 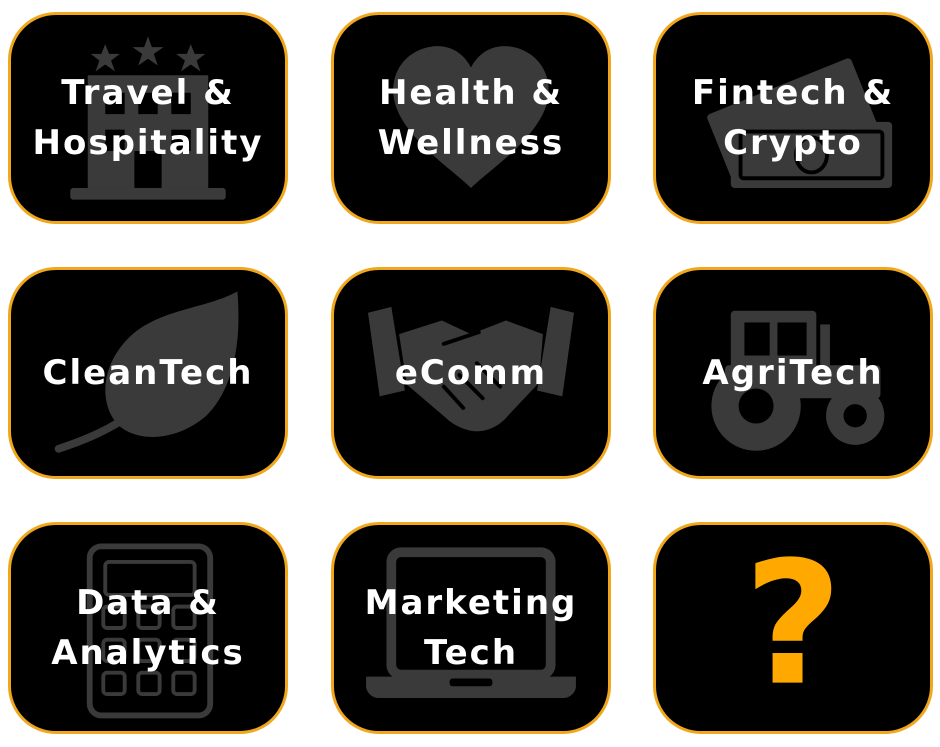 What do you see at coordinates (148, 603) in the screenshot?
I see `tile-label-line: Data &` at bounding box center [148, 603].